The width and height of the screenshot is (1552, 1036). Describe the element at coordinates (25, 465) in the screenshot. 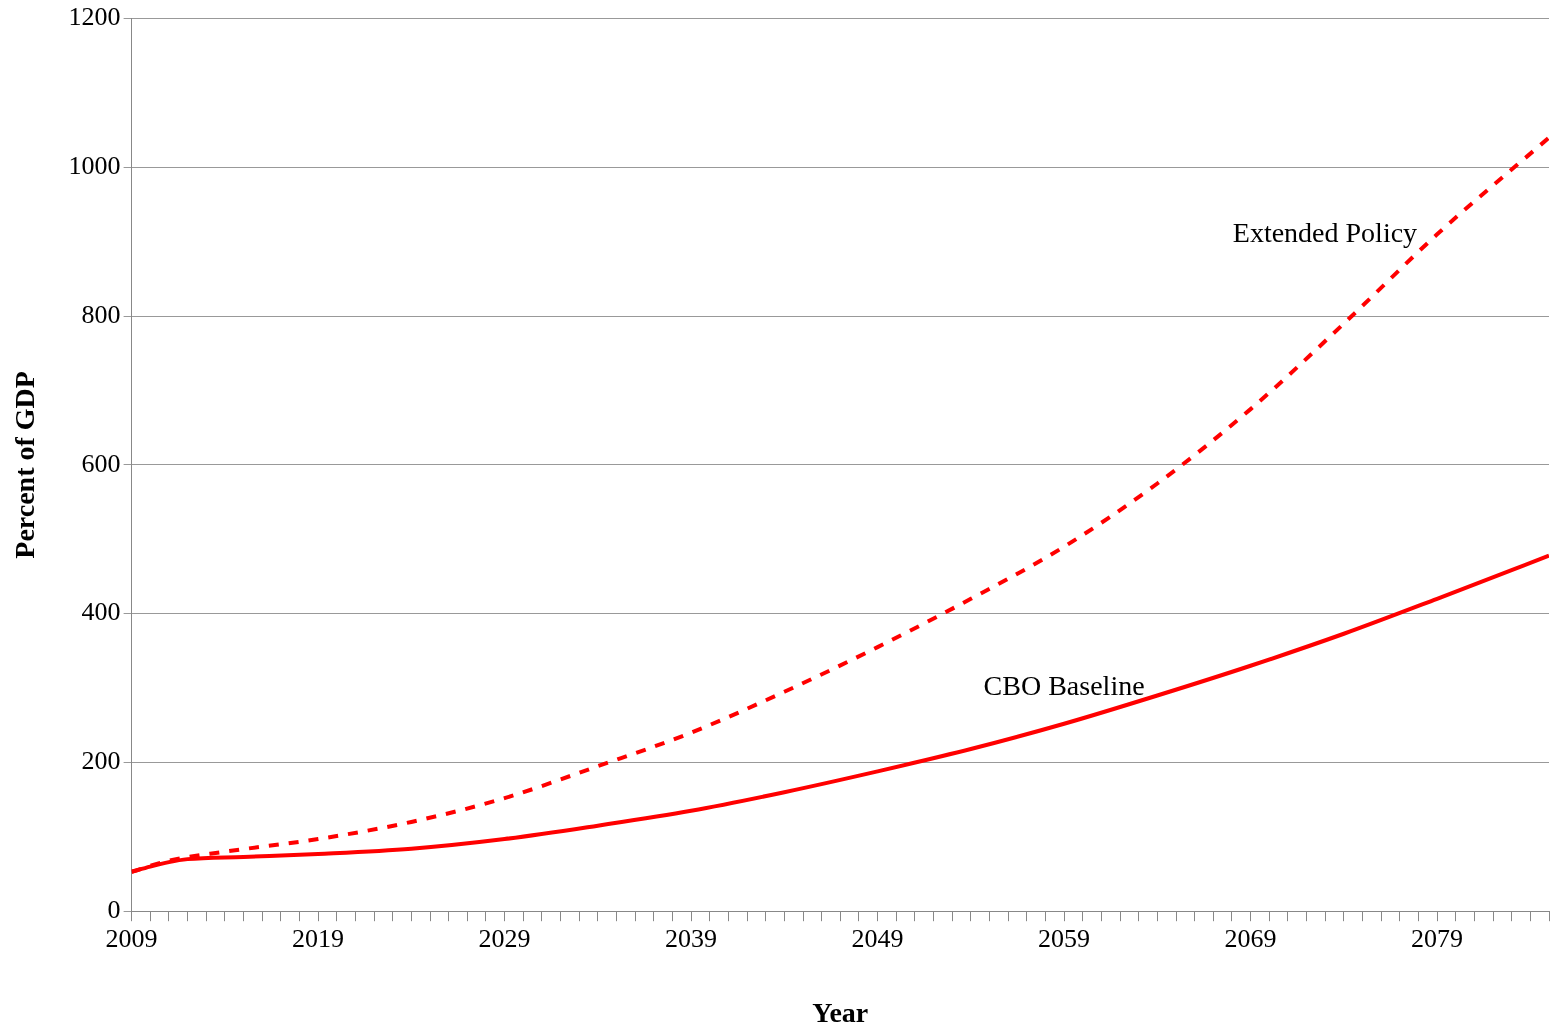

I see `y-axis-title: Percent of GDP` at that location.